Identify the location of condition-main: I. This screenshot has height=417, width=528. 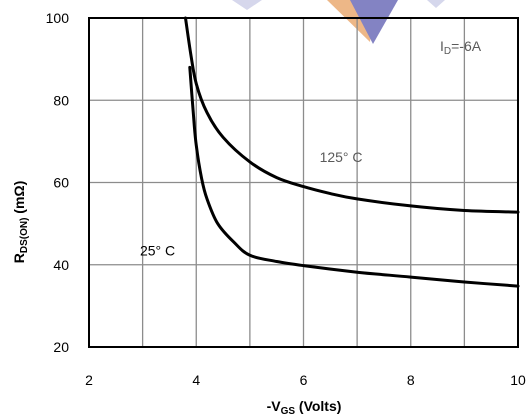
(442, 46).